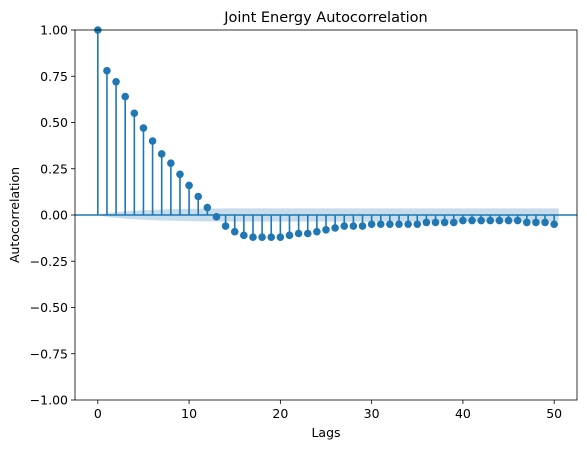 Image resolution: width=587 pixels, height=453 pixels. I want to click on y-tick-label-1: −0.75, so click(49, 353).